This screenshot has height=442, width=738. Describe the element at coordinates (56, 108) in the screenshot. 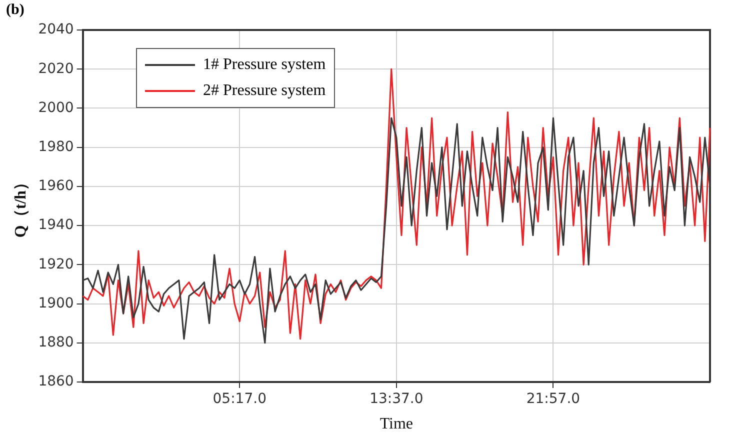

I see `y-tick-label: 2000` at that location.